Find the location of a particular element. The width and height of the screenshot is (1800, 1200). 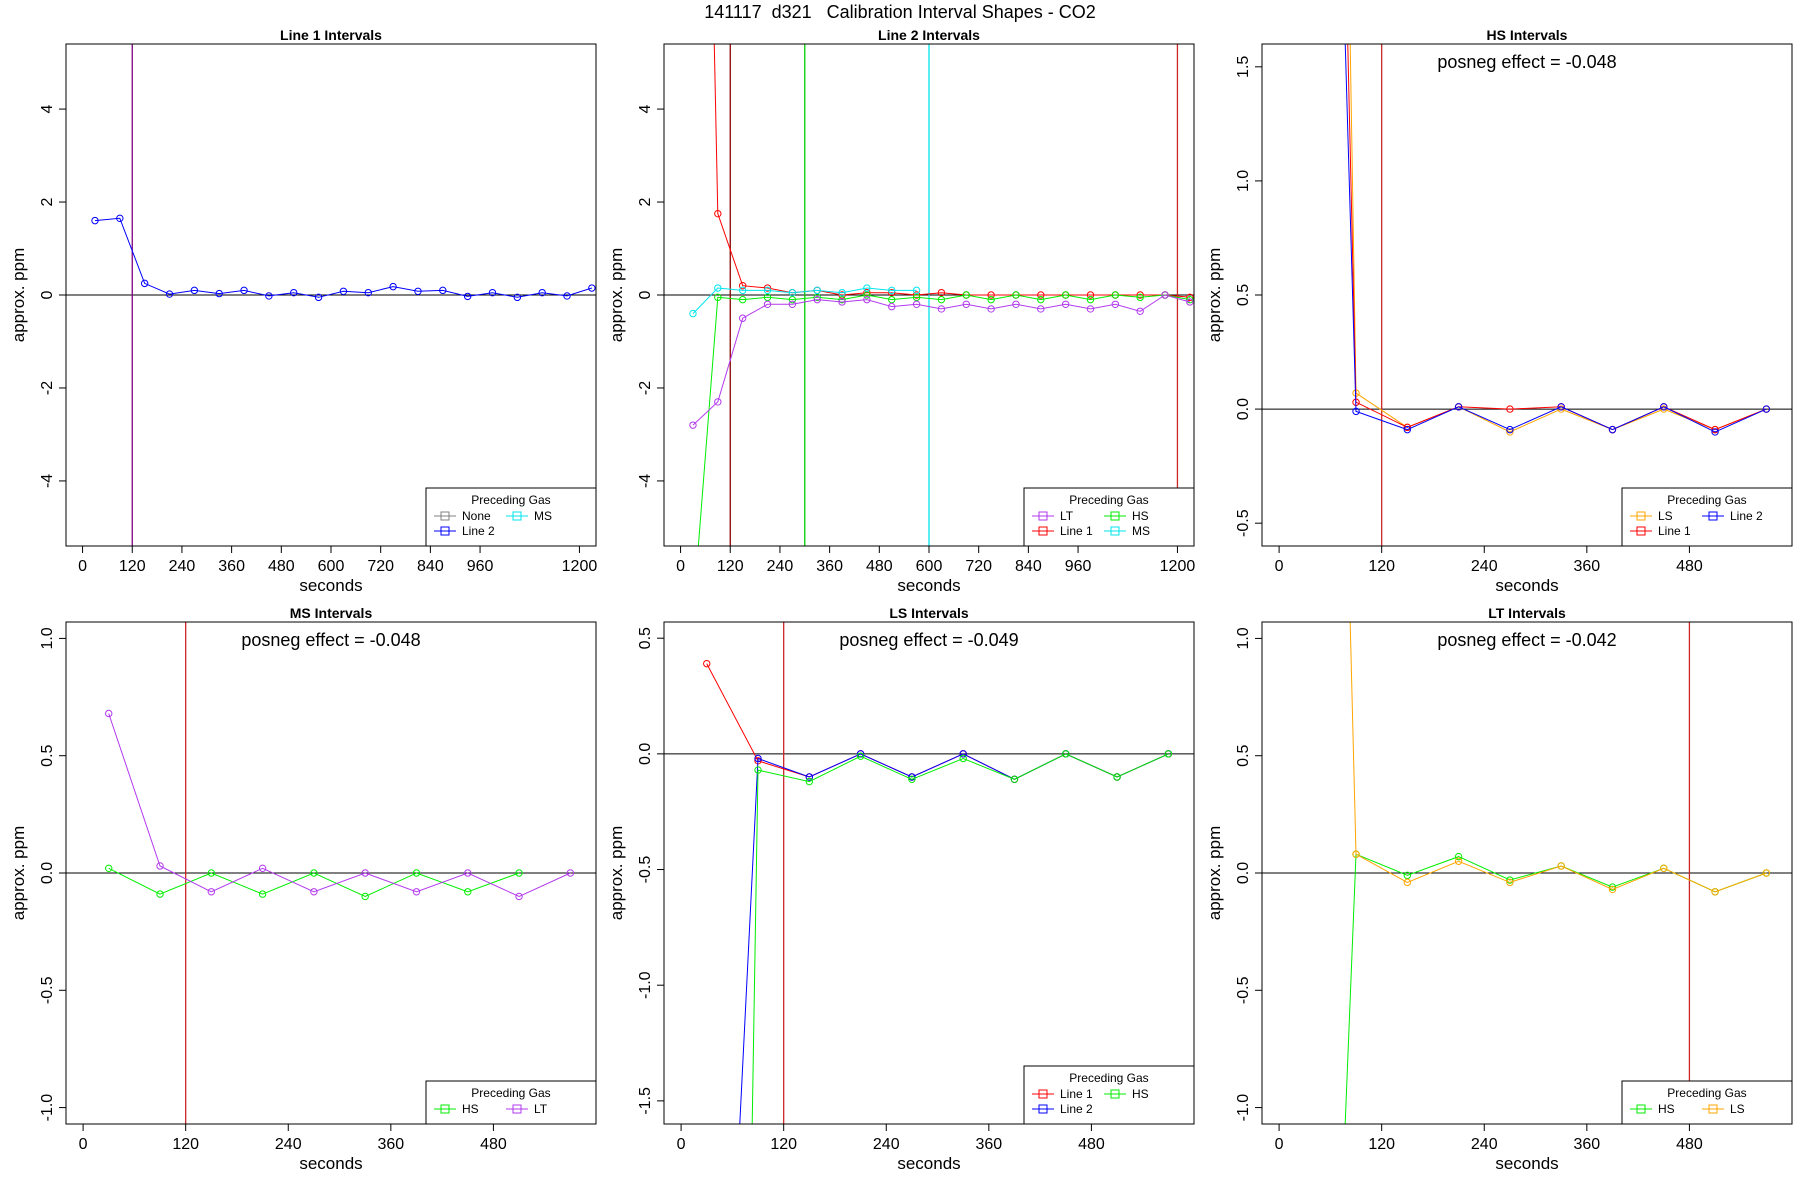

legend-title: Preceding Gas is located at coordinates (1706, 1093).